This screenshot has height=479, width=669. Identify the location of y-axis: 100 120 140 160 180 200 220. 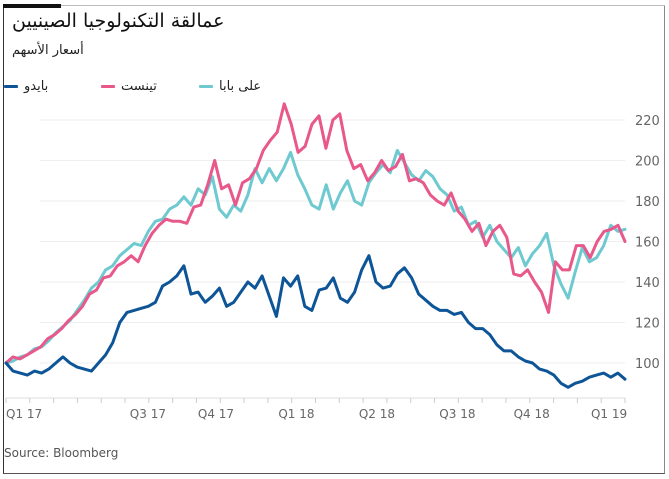
(647, 243).